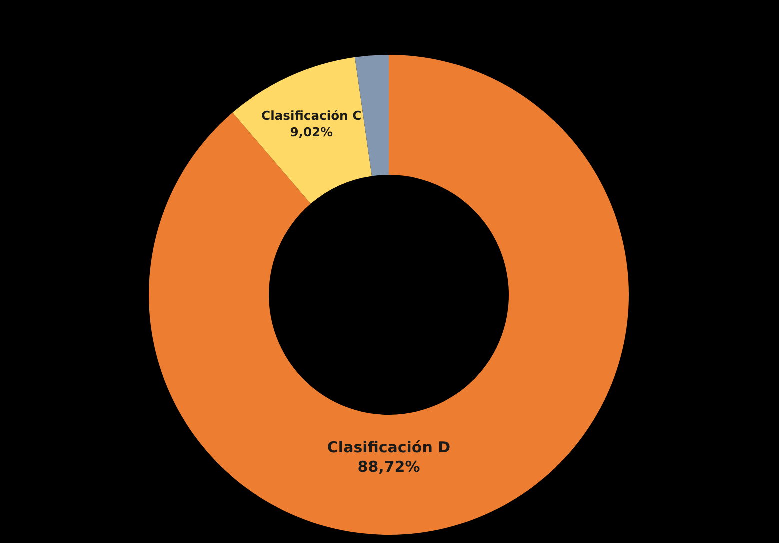 The width and height of the screenshot is (779, 543). What do you see at coordinates (389, 447) in the screenshot?
I see `slice-label: Clasificación D` at bounding box center [389, 447].